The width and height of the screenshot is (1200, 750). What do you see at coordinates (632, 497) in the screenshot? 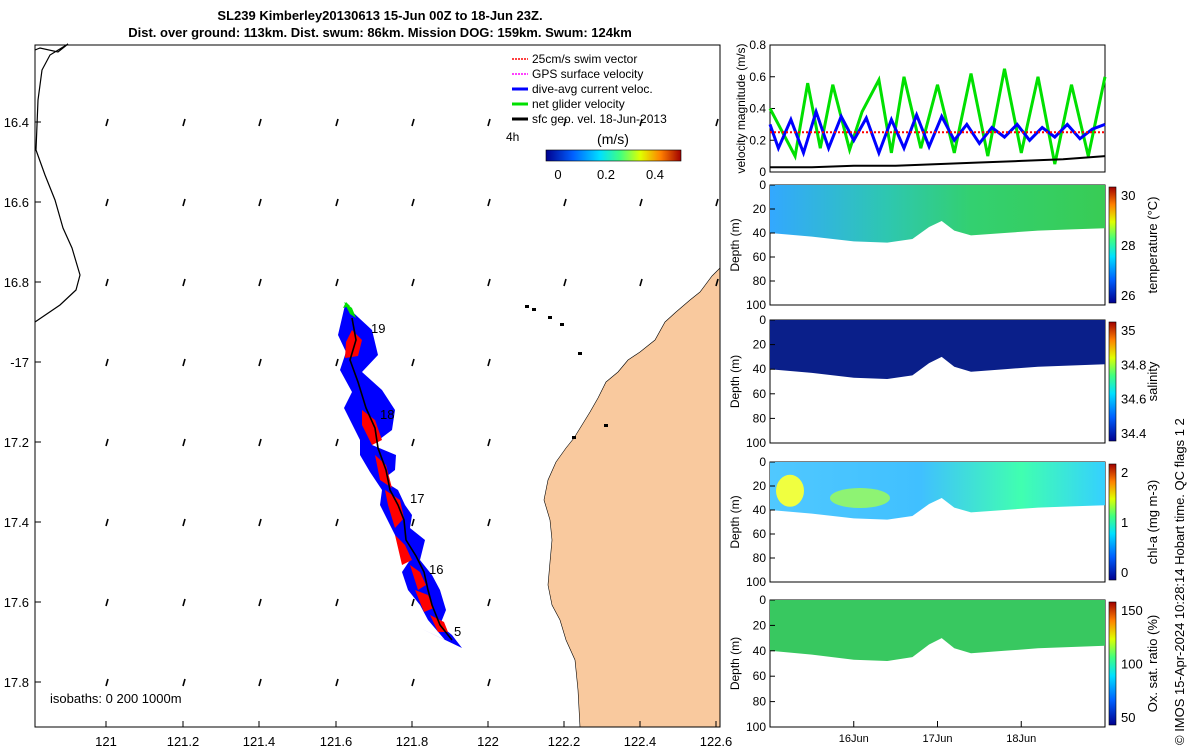
I see `landmass` at bounding box center [632, 497].